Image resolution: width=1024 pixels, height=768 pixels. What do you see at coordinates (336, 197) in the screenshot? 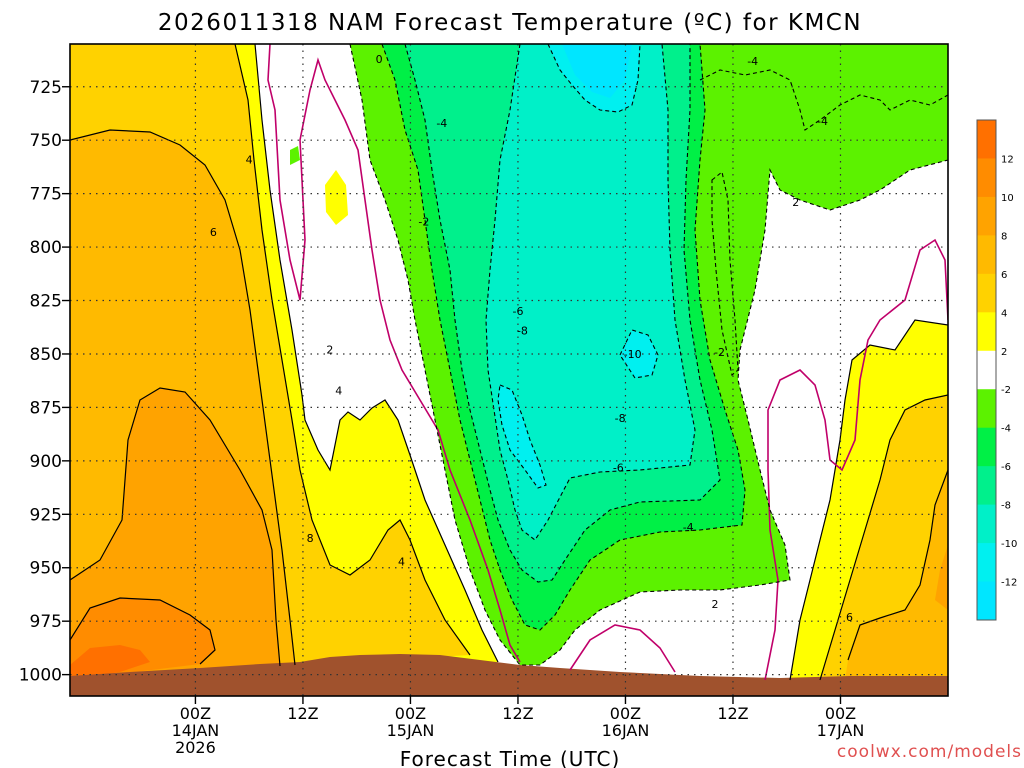
I see `fill-2-4-patch` at bounding box center [336, 197].